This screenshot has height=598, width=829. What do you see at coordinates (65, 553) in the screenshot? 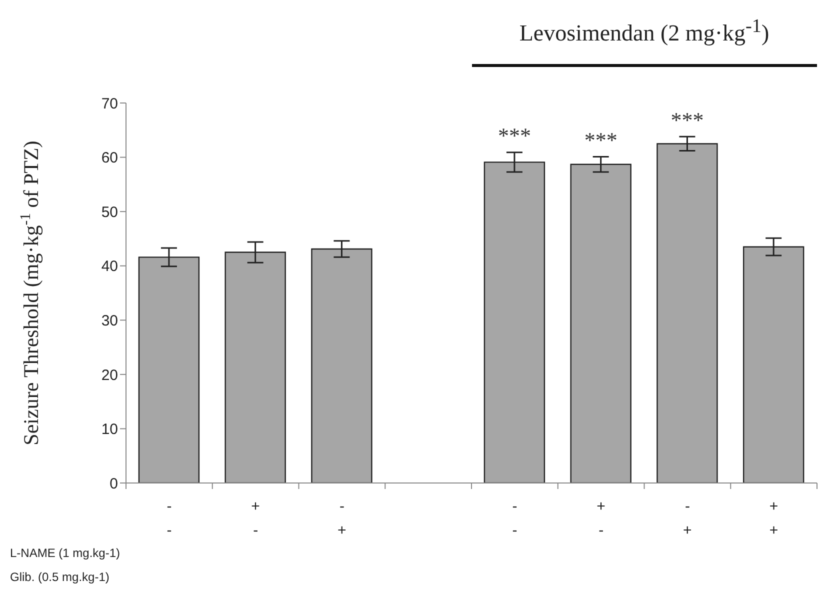
I see `text: L-NAME (1 mg.kg-1)` at bounding box center [65, 553].